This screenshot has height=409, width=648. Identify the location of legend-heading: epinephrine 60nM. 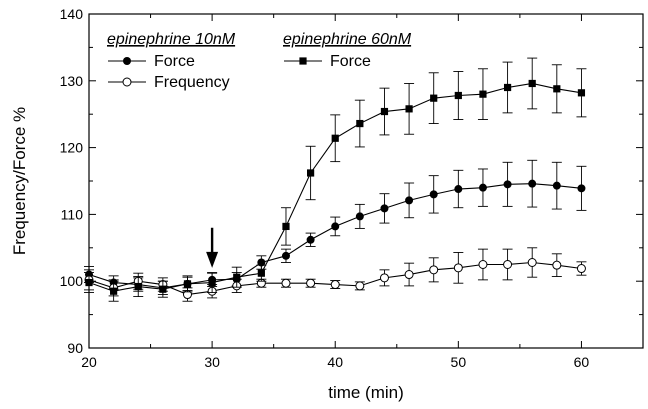
(347, 39).